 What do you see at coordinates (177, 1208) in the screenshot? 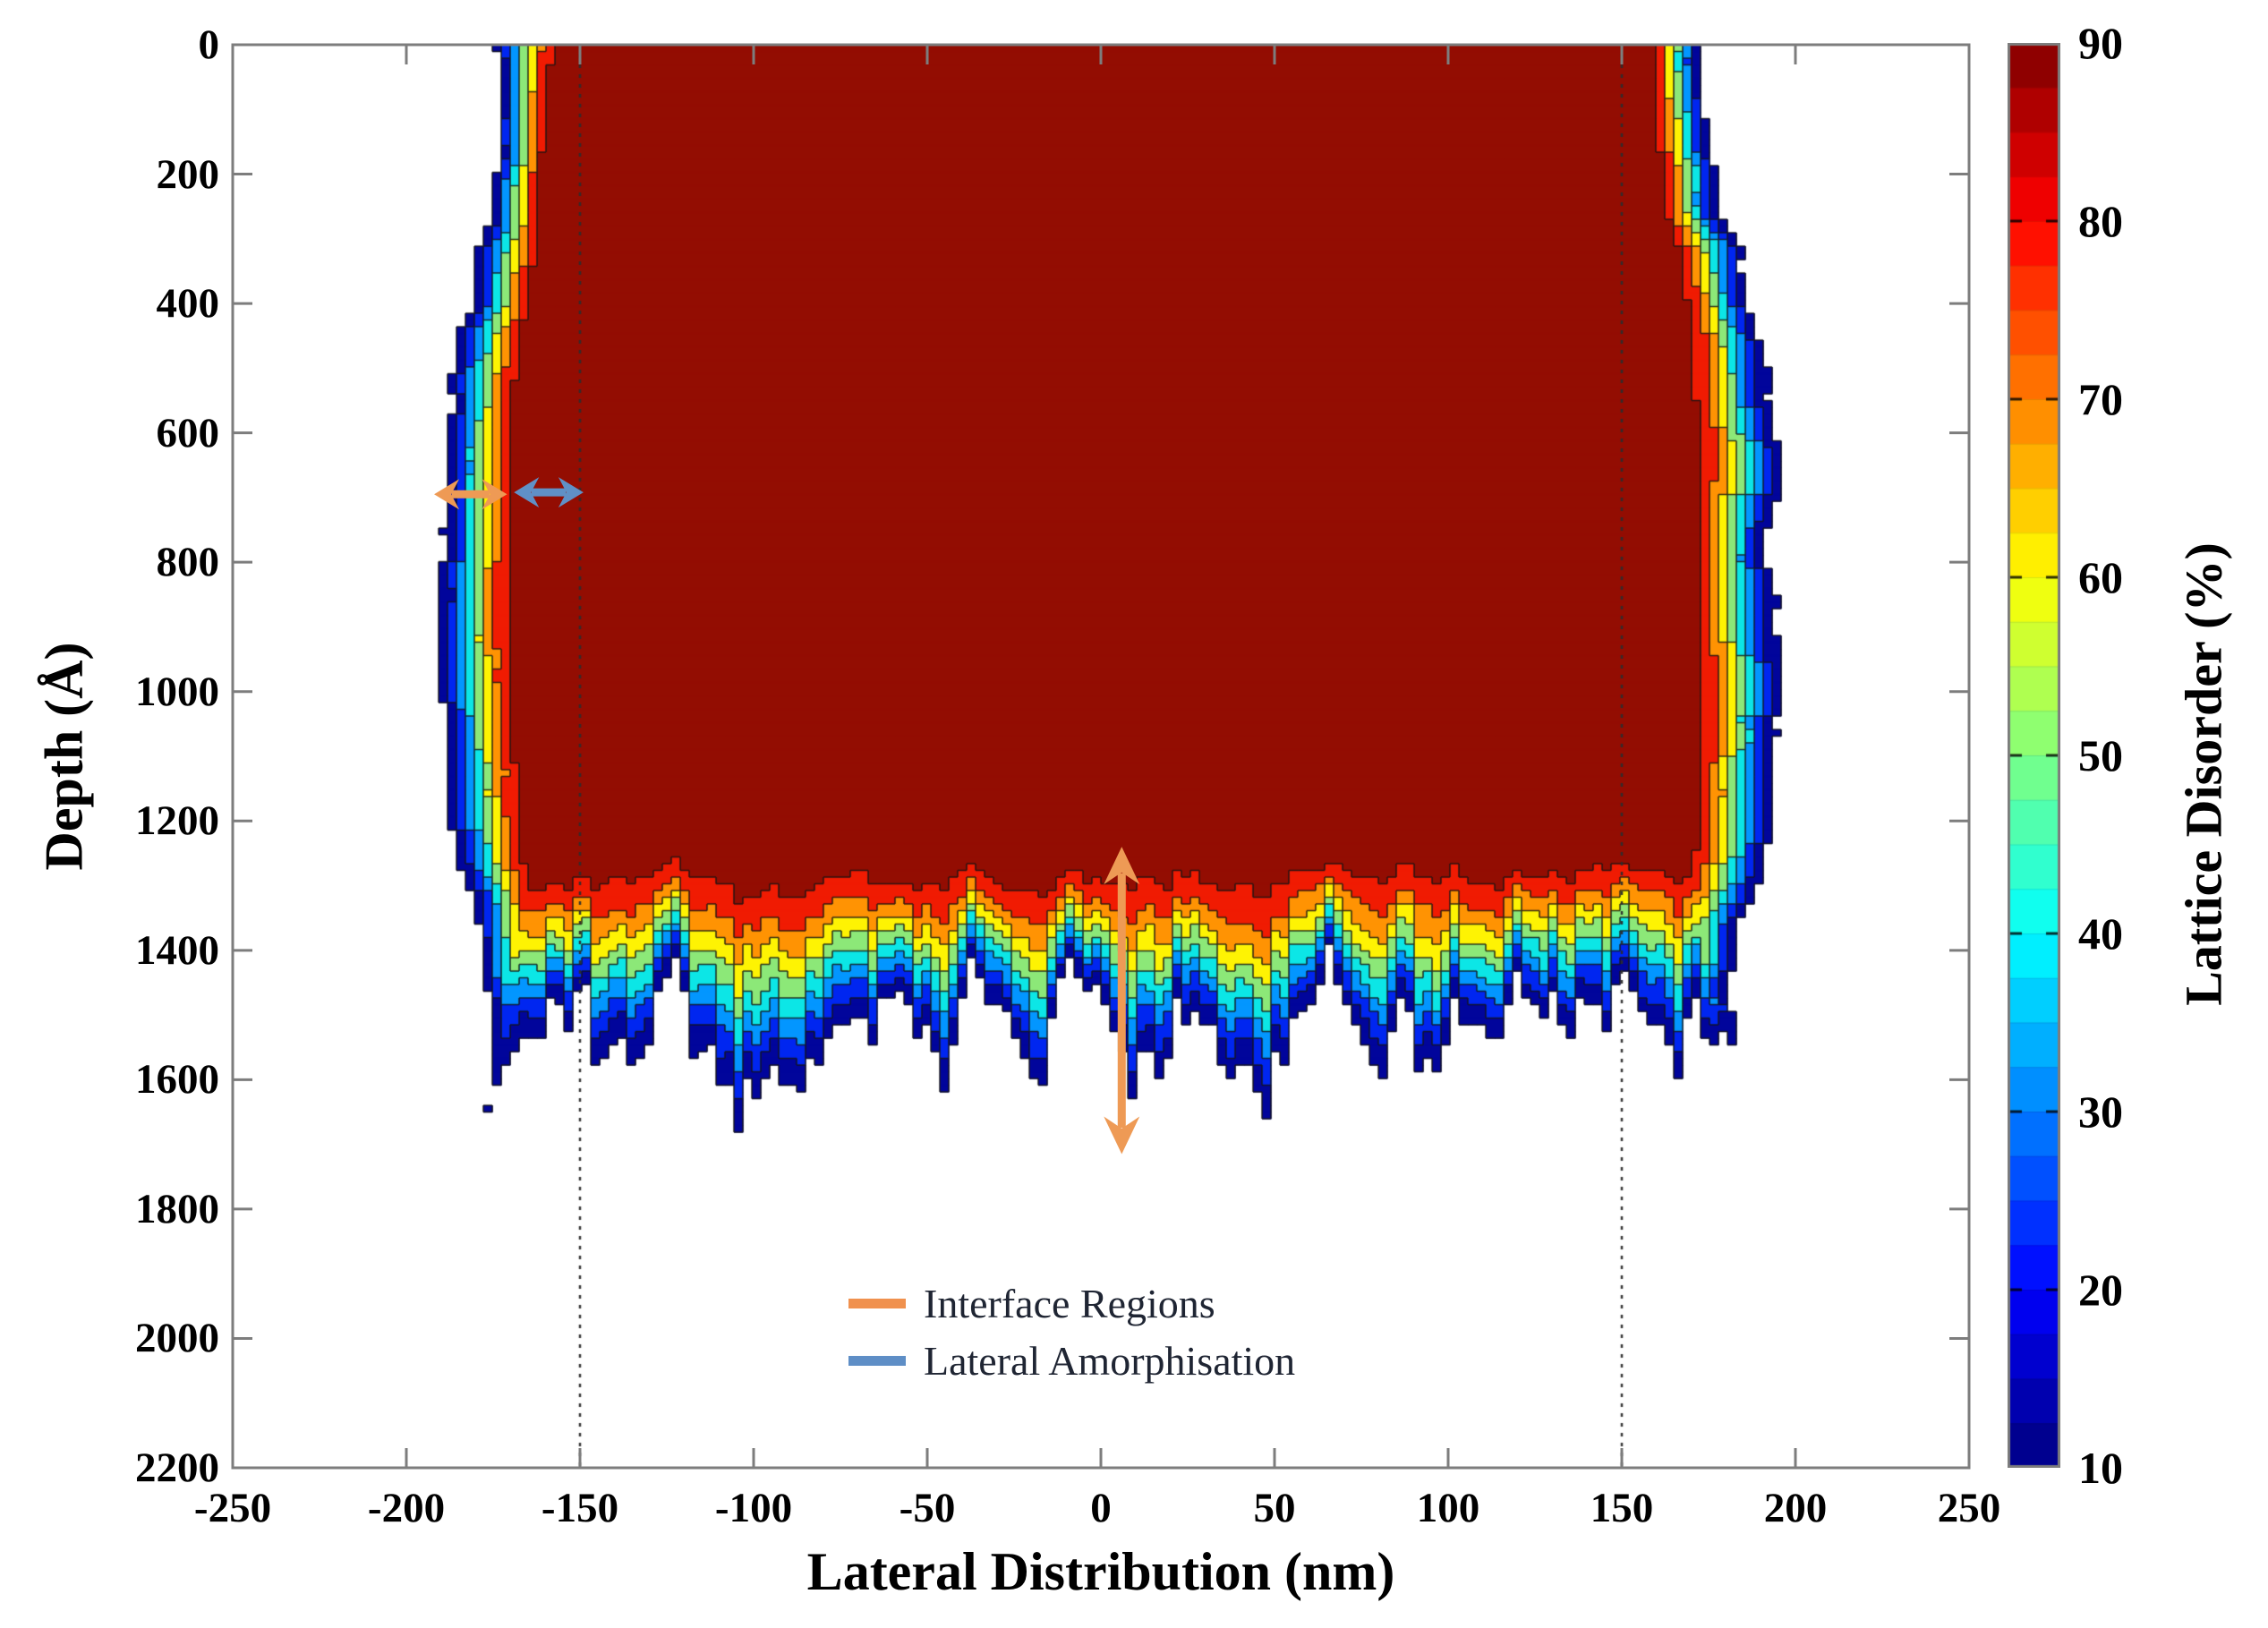
I see `y-tick-label-1800: 1800` at bounding box center [177, 1208].